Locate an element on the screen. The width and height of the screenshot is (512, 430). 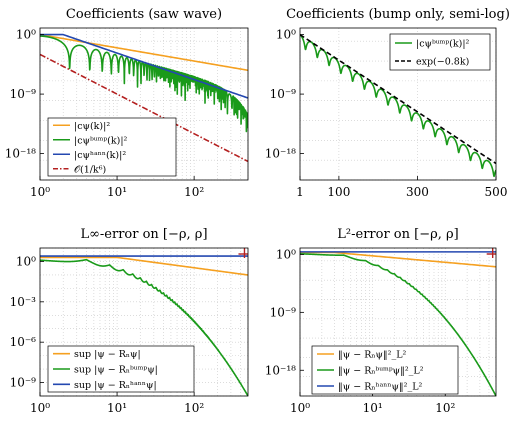
legend-label: ‖ψ − Rₙʰᵃⁿⁿψ‖²_L² is located at coordinates (380, 387).